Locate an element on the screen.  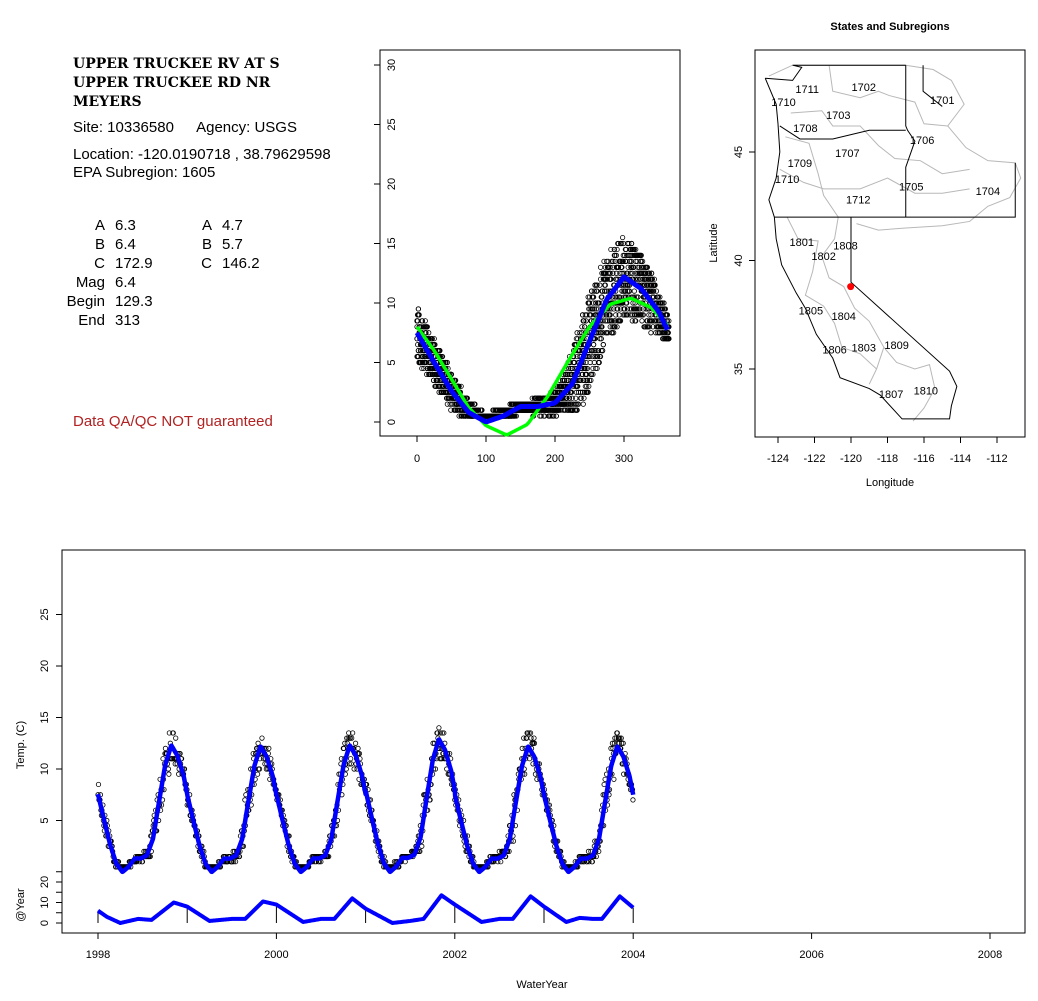
subregion-label: 1806 is located at coordinates (834, 350).